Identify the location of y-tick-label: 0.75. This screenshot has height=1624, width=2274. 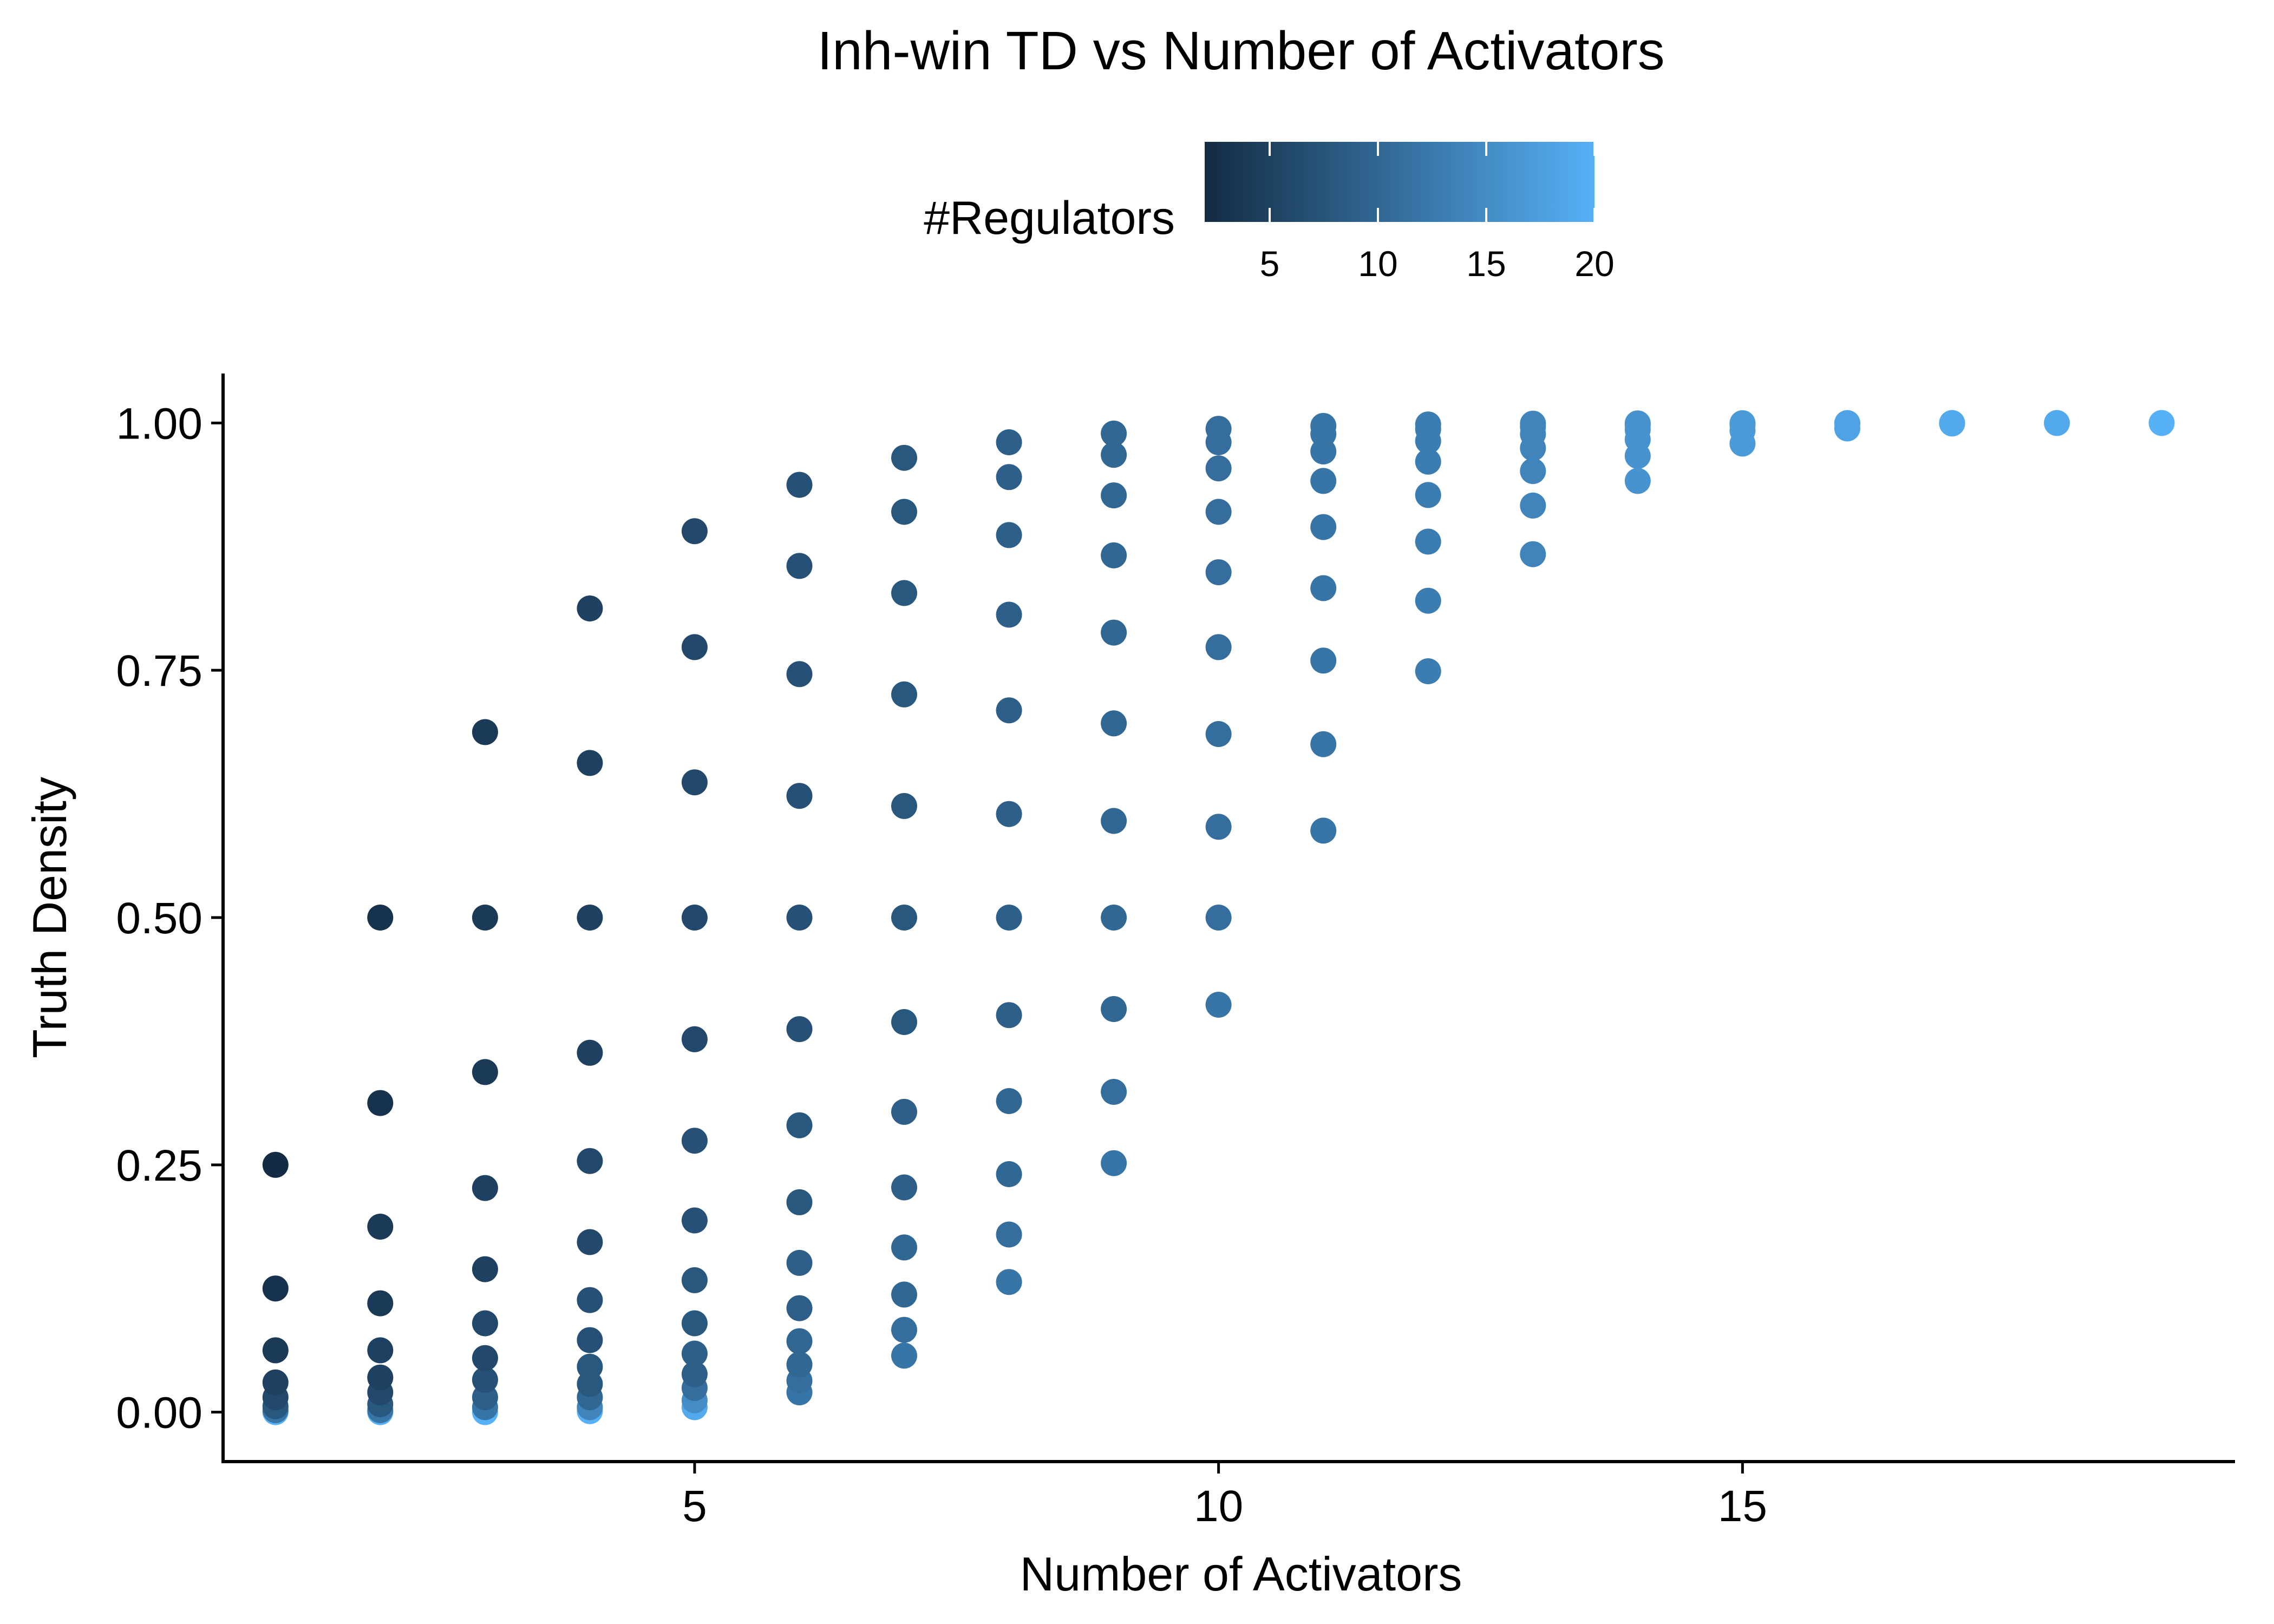
(159, 671).